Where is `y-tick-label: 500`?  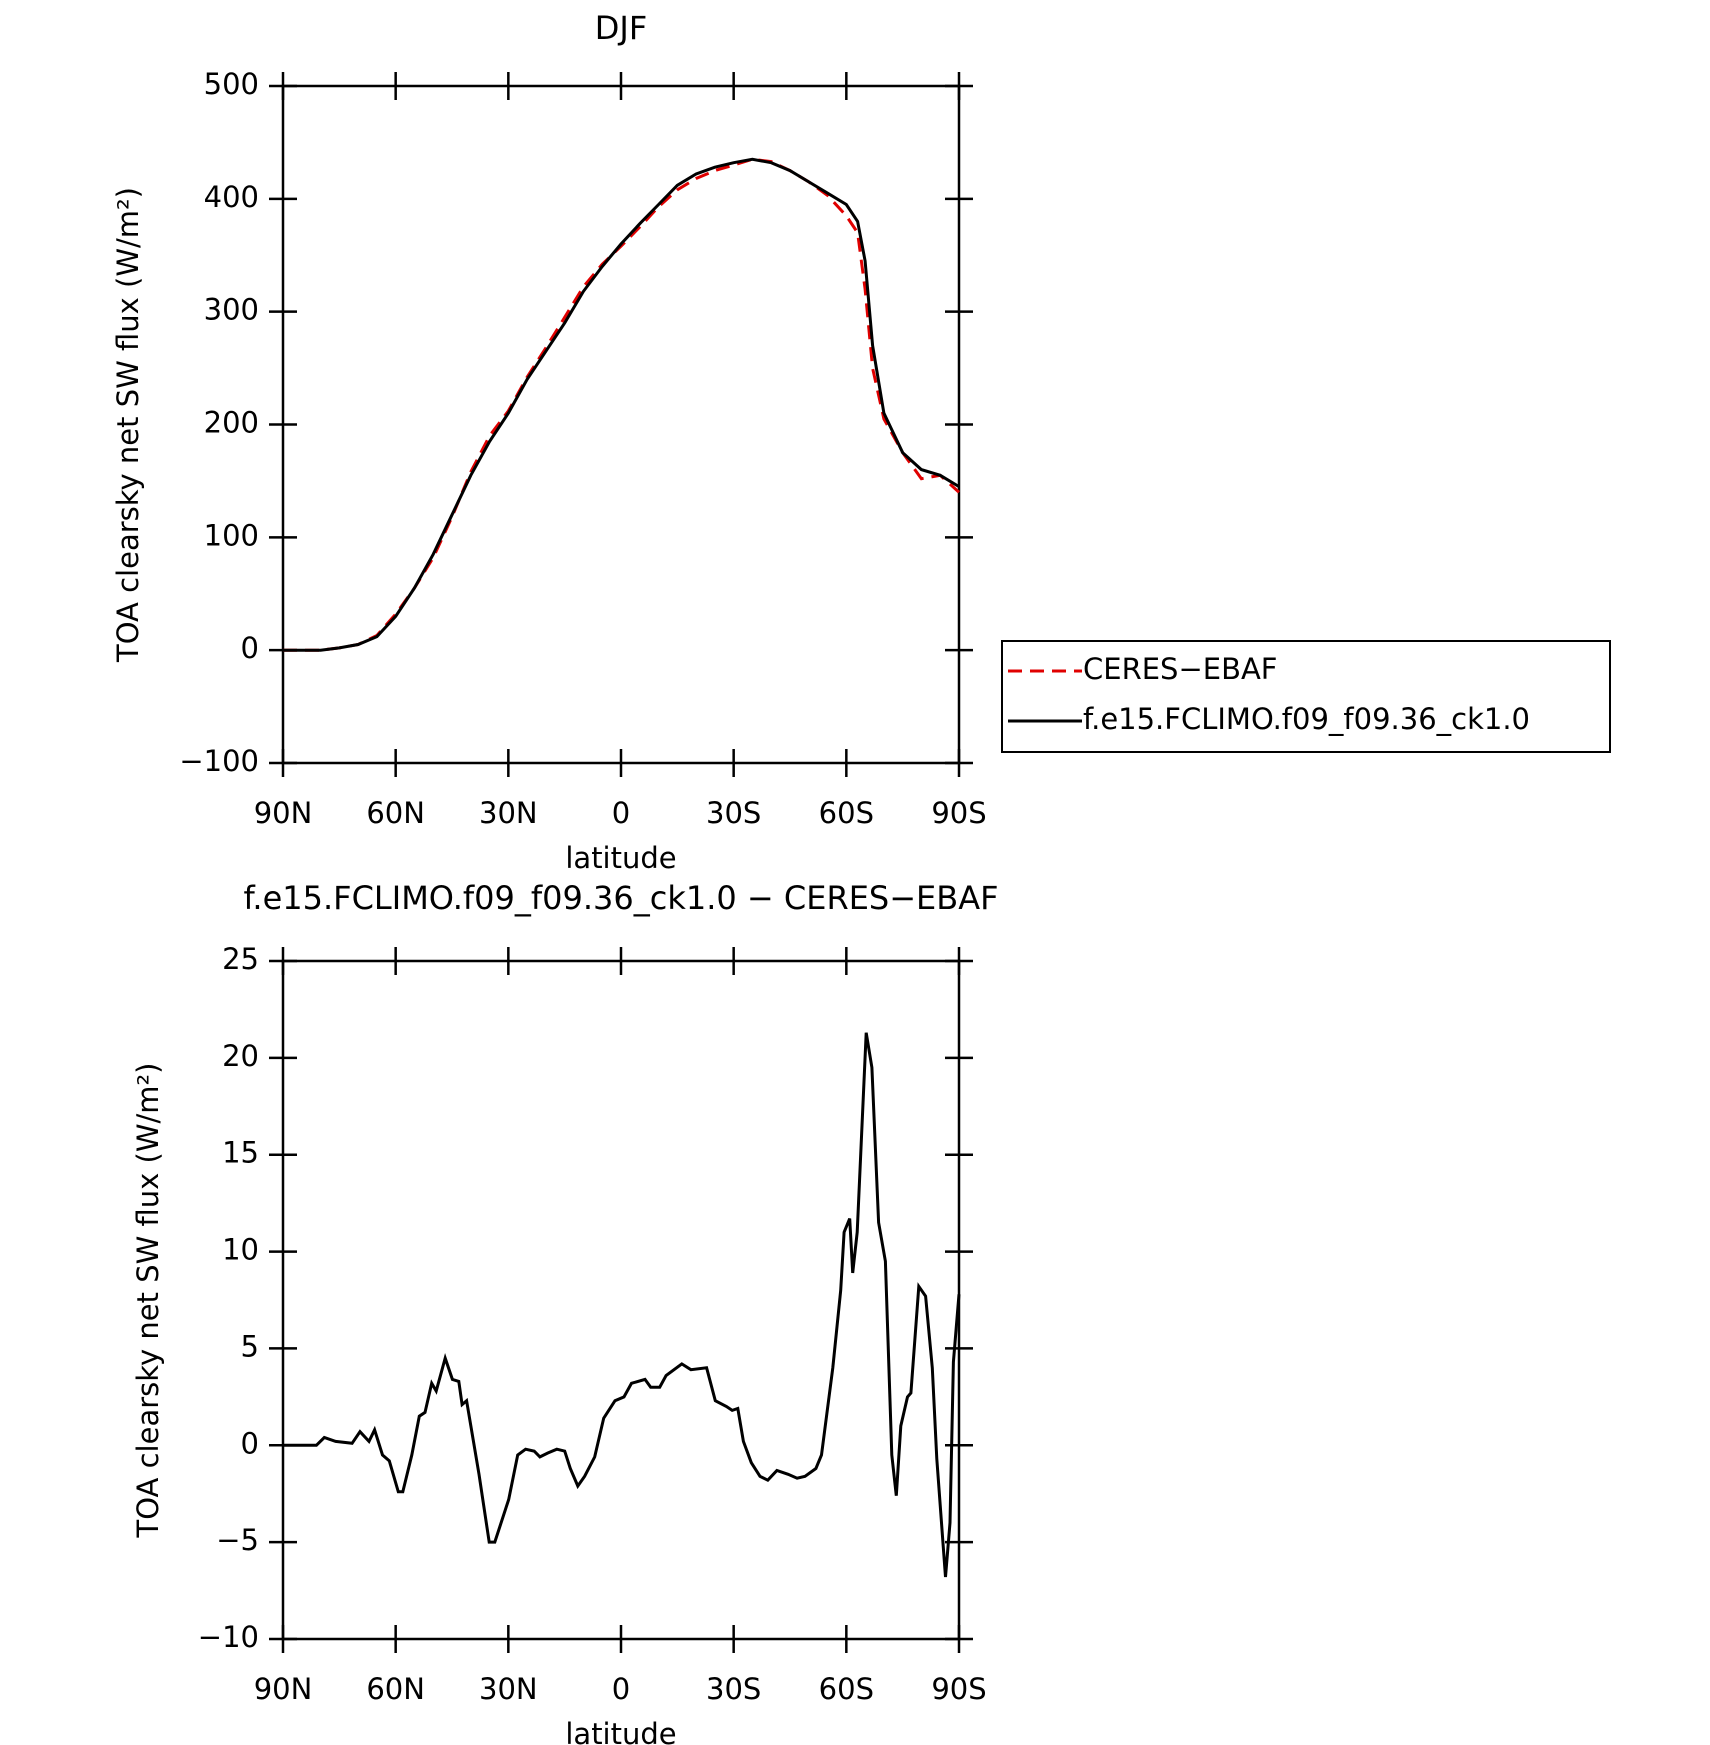 y-tick-label: 500 is located at coordinates (231, 84).